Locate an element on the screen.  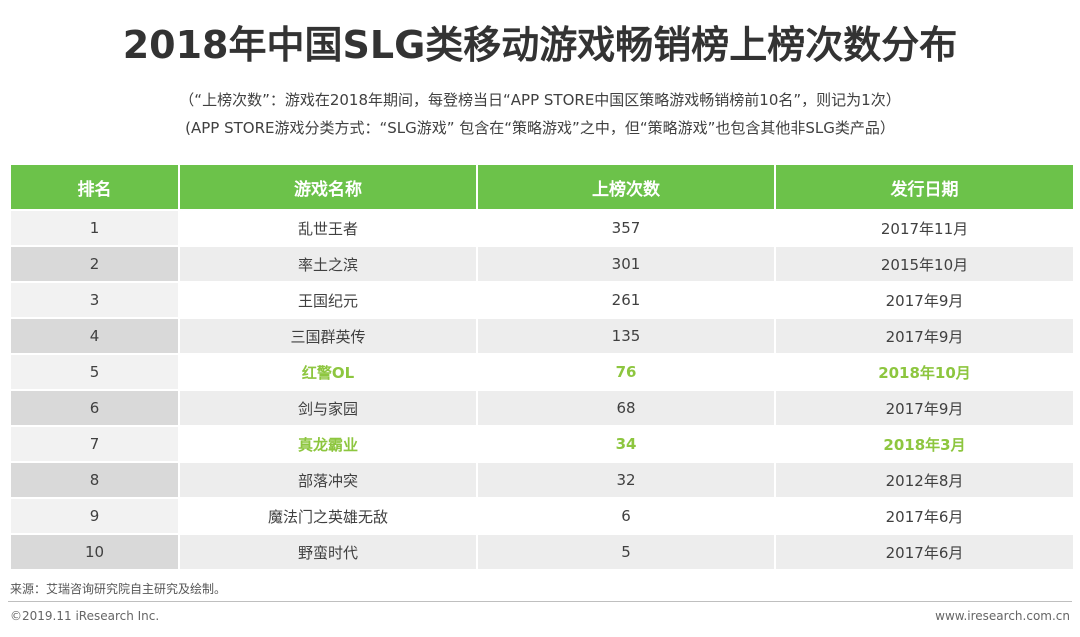
table-row: 6 剑与家园 68 2017年9月 is located at coordinates (542, 408).